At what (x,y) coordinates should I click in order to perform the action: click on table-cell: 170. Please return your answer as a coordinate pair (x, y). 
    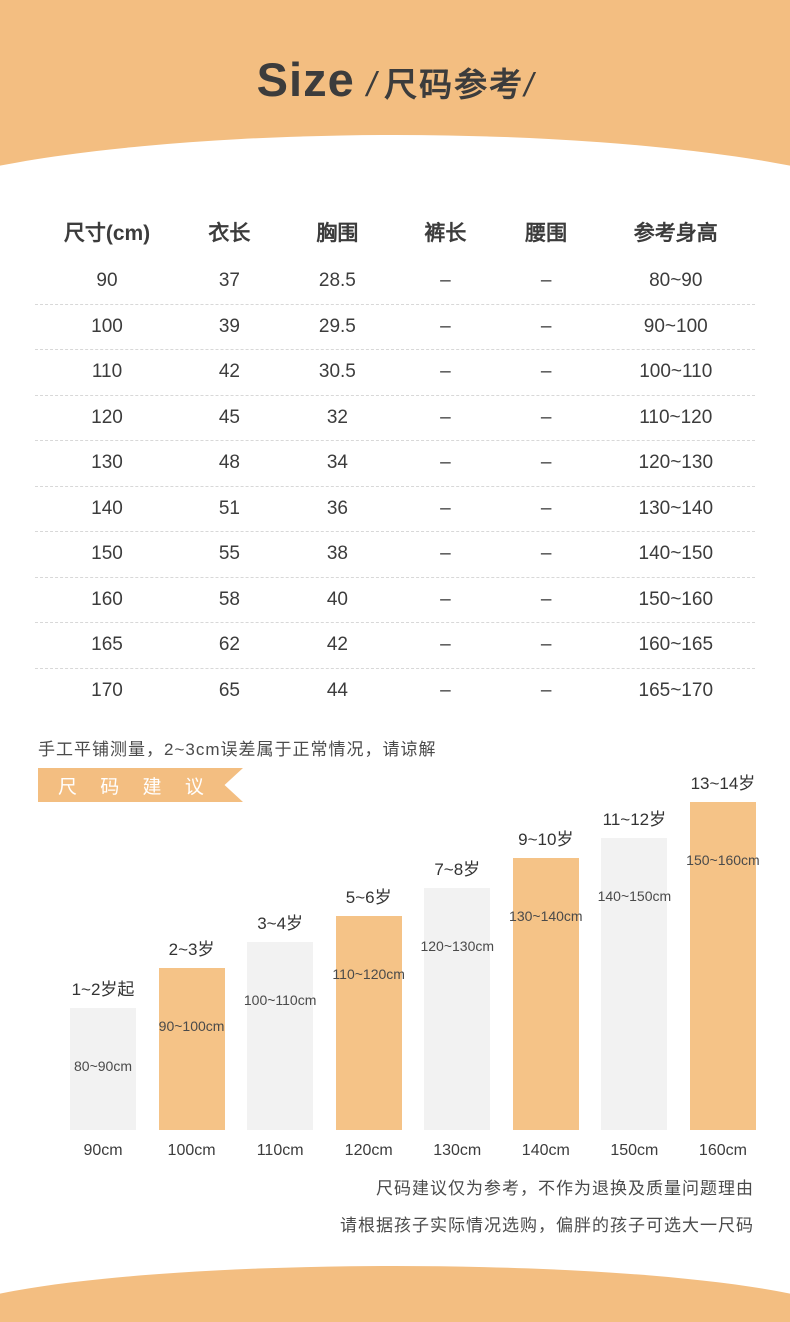
    Looking at the image, I should click on (107, 690).